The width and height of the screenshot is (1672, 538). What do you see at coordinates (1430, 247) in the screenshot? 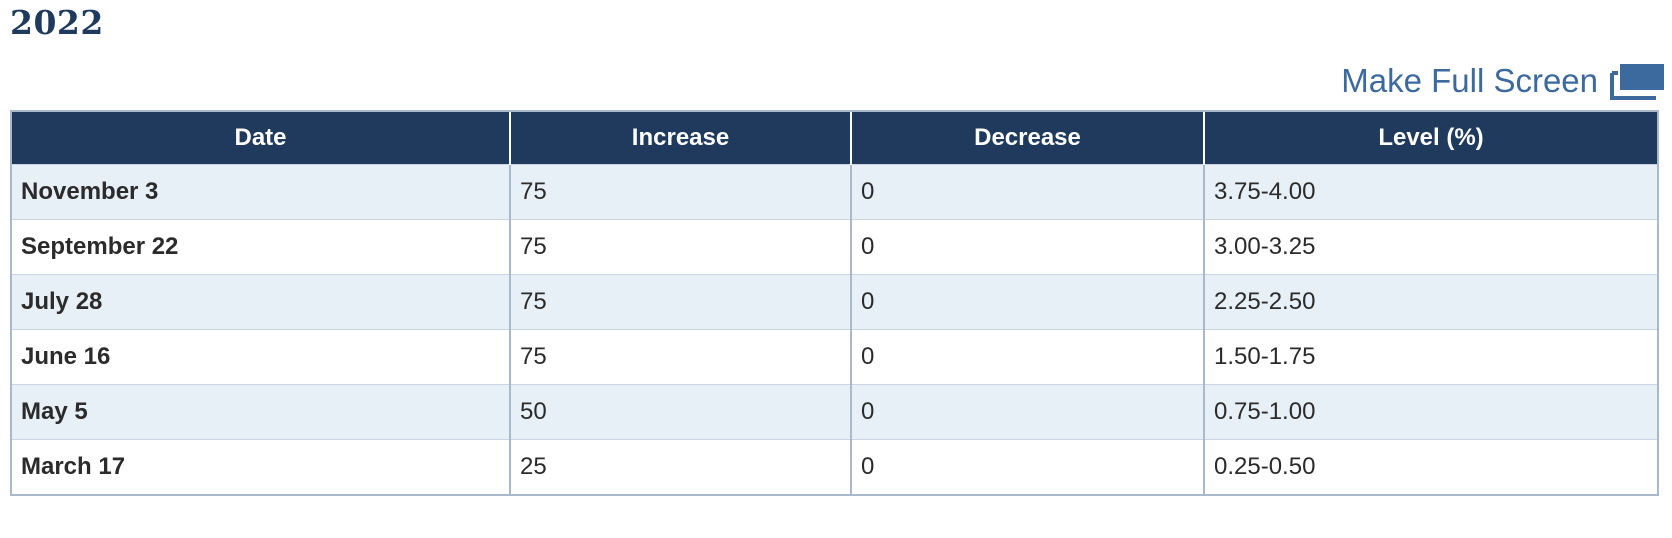
I see `level-cell: 3.00-3.25` at bounding box center [1430, 247].